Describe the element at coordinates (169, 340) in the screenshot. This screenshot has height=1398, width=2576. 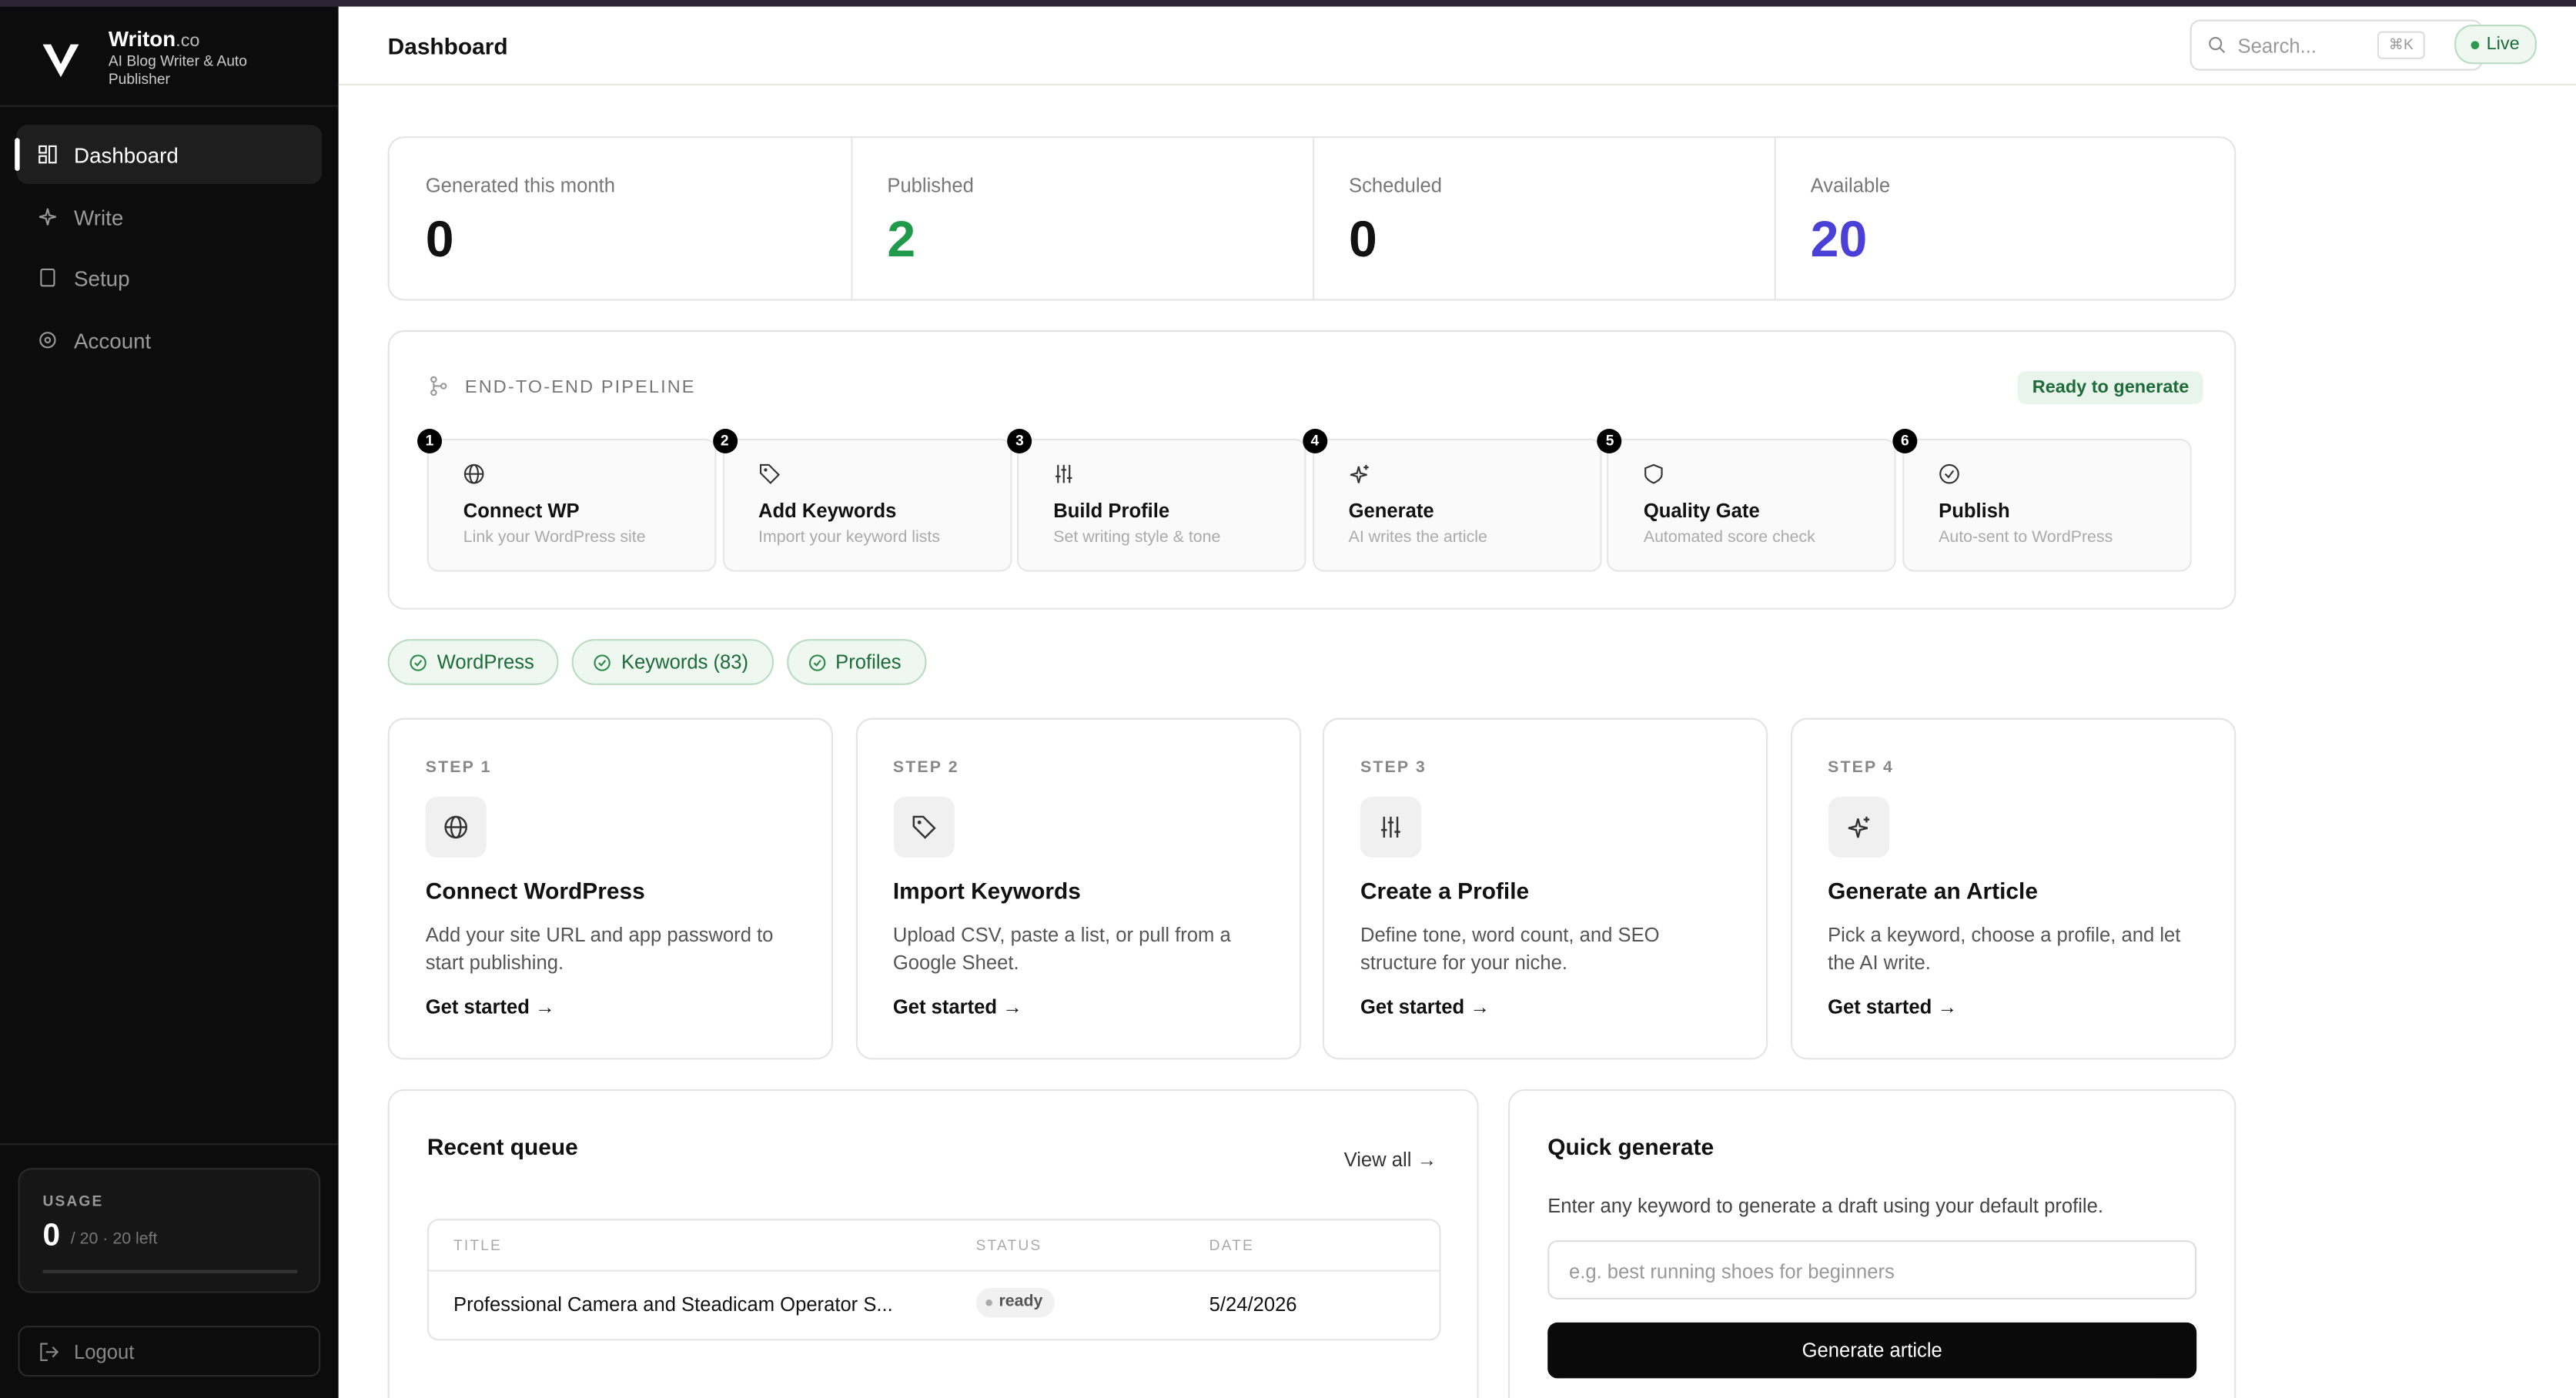
I see `nav-item: Account` at that location.